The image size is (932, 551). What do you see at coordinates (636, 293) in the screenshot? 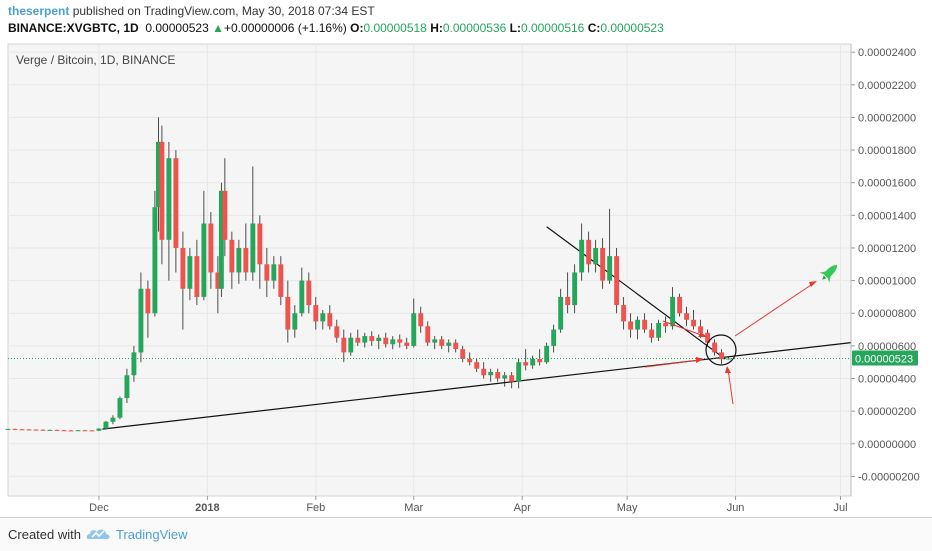
I see `trendline-resistance` at bounding box center [636, 293].